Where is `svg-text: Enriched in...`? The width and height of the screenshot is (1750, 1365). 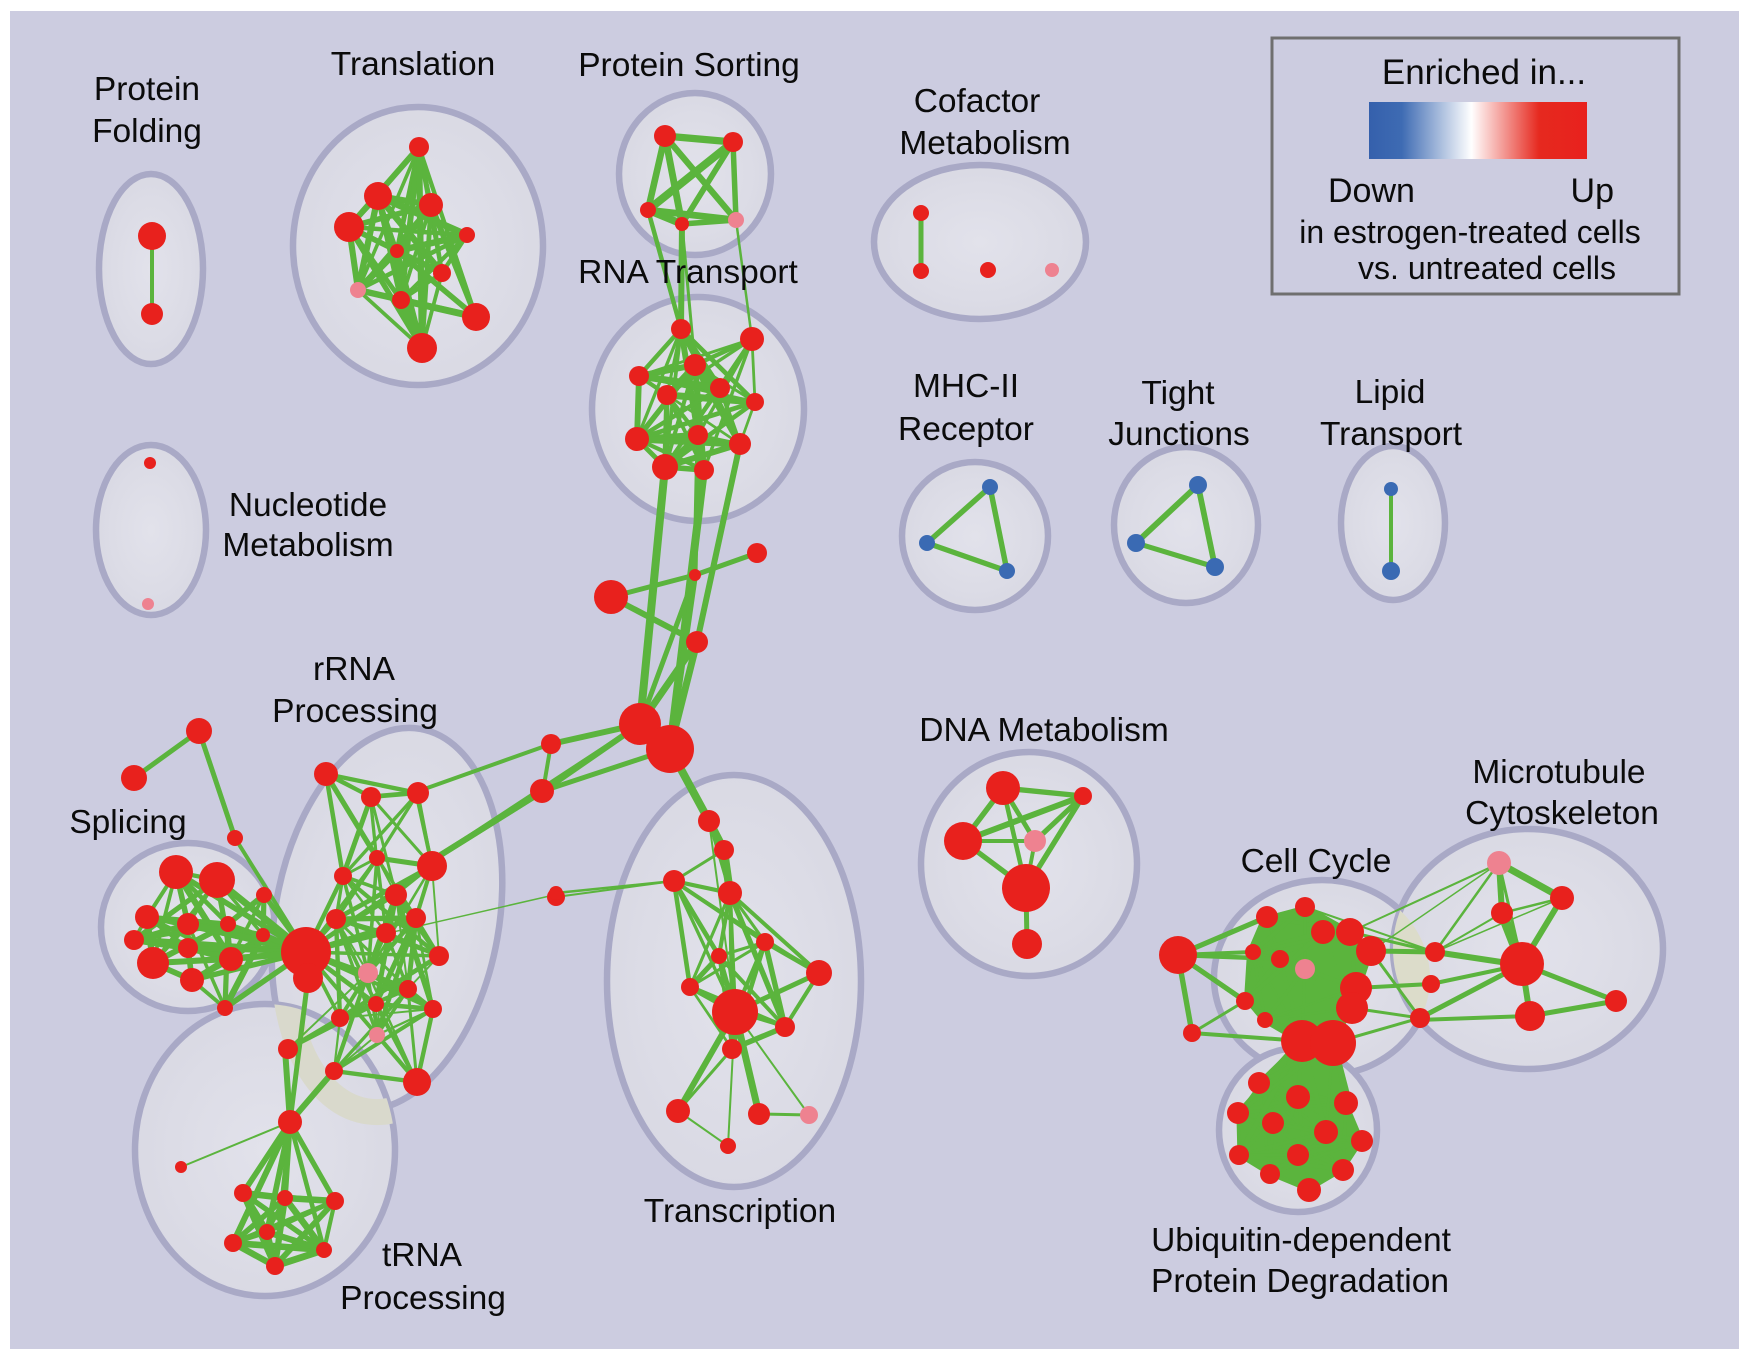
svg-text: Enriched in... is located at coordinates (1484, 72).